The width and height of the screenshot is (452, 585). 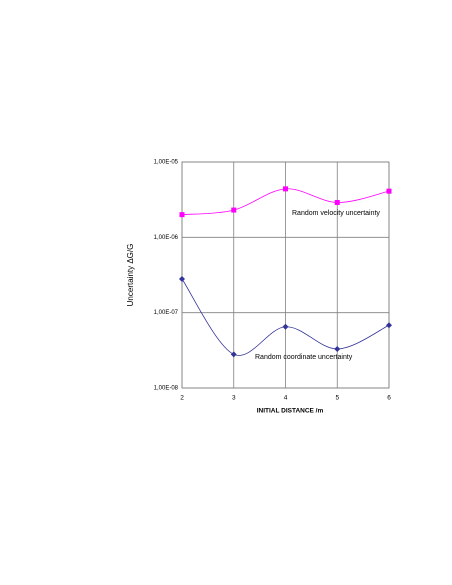 What do you see at coordinates (166, 163) in the screenshot?
I see `y-tick-label: 1,00E-05` at bounding box center [166, 163].